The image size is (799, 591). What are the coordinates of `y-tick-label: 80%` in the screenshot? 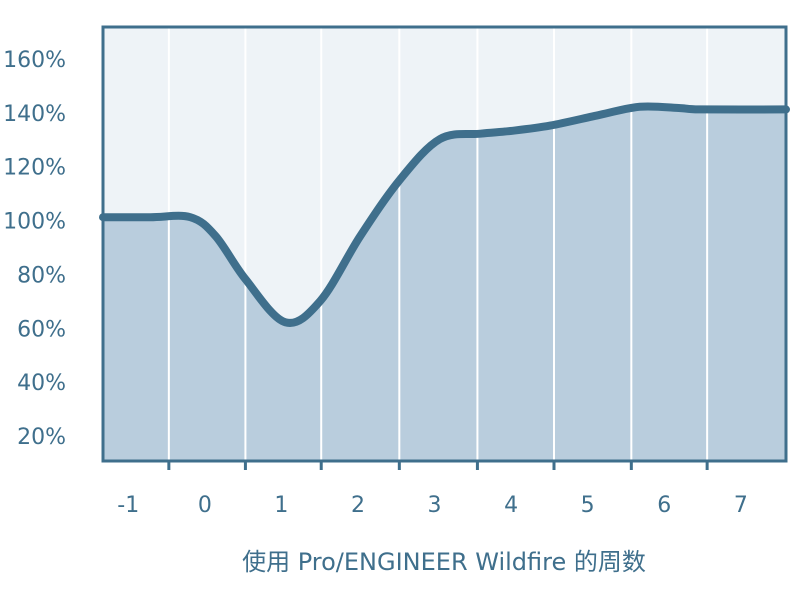 It's located at (41, 275).